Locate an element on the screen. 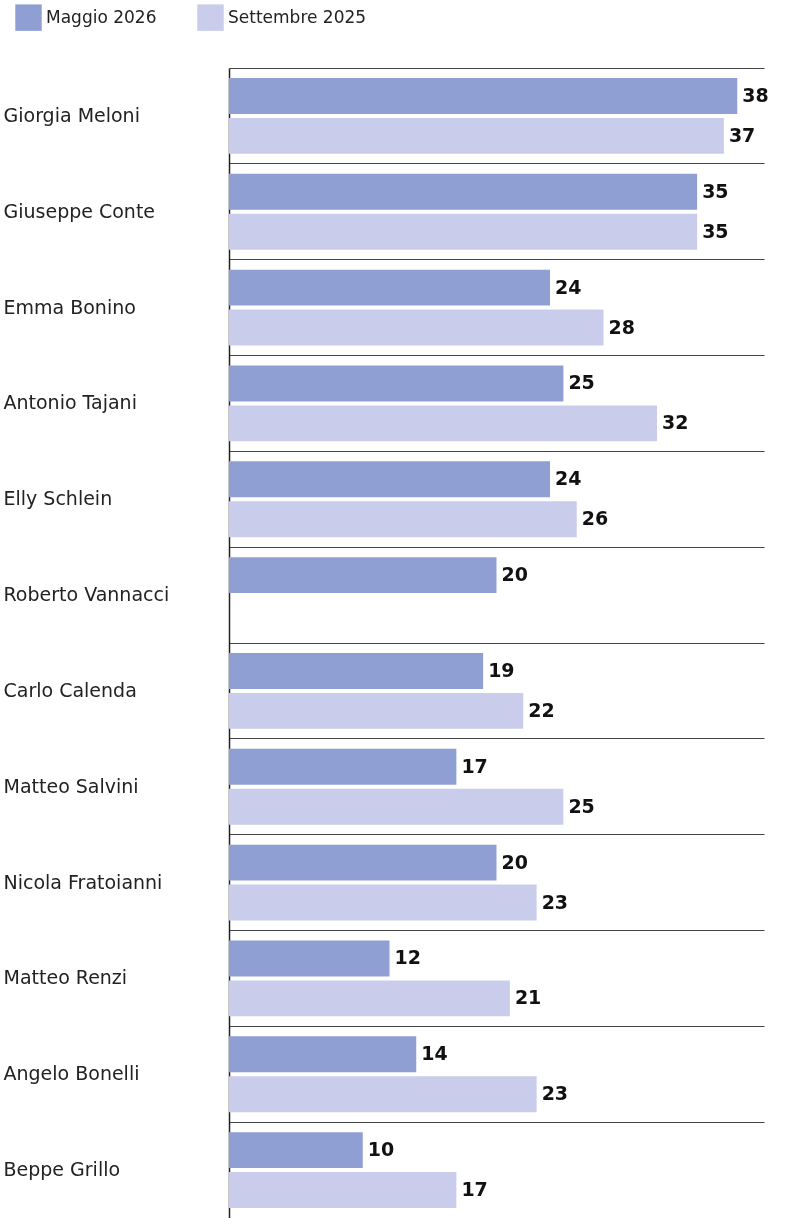 This screenshot has width=794, height=1218. data-label: 32 is located at coordinates (675, 422).